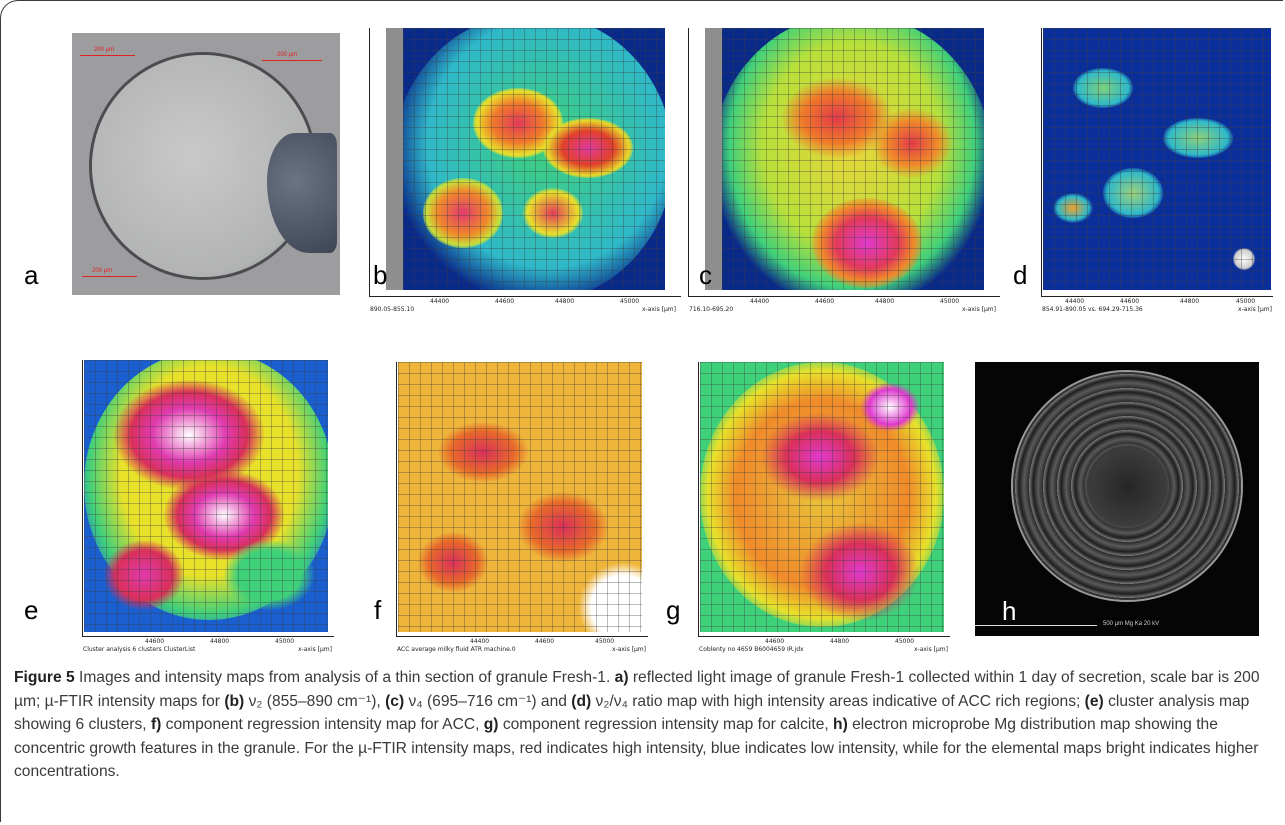 This screenshot has height=825, width=1285. Describe the element at coordinates (581, 701) in the screenshot. I see `caption-key: (d)` at that location.